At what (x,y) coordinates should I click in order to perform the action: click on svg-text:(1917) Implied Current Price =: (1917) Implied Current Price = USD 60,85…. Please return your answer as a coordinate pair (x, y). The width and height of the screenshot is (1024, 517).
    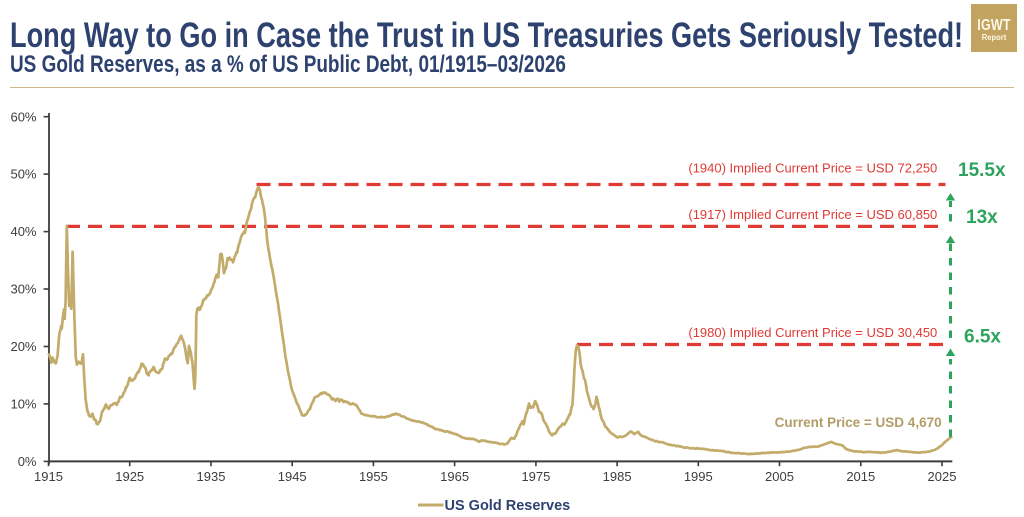
    Looking at the image, I should click on (812, 214).